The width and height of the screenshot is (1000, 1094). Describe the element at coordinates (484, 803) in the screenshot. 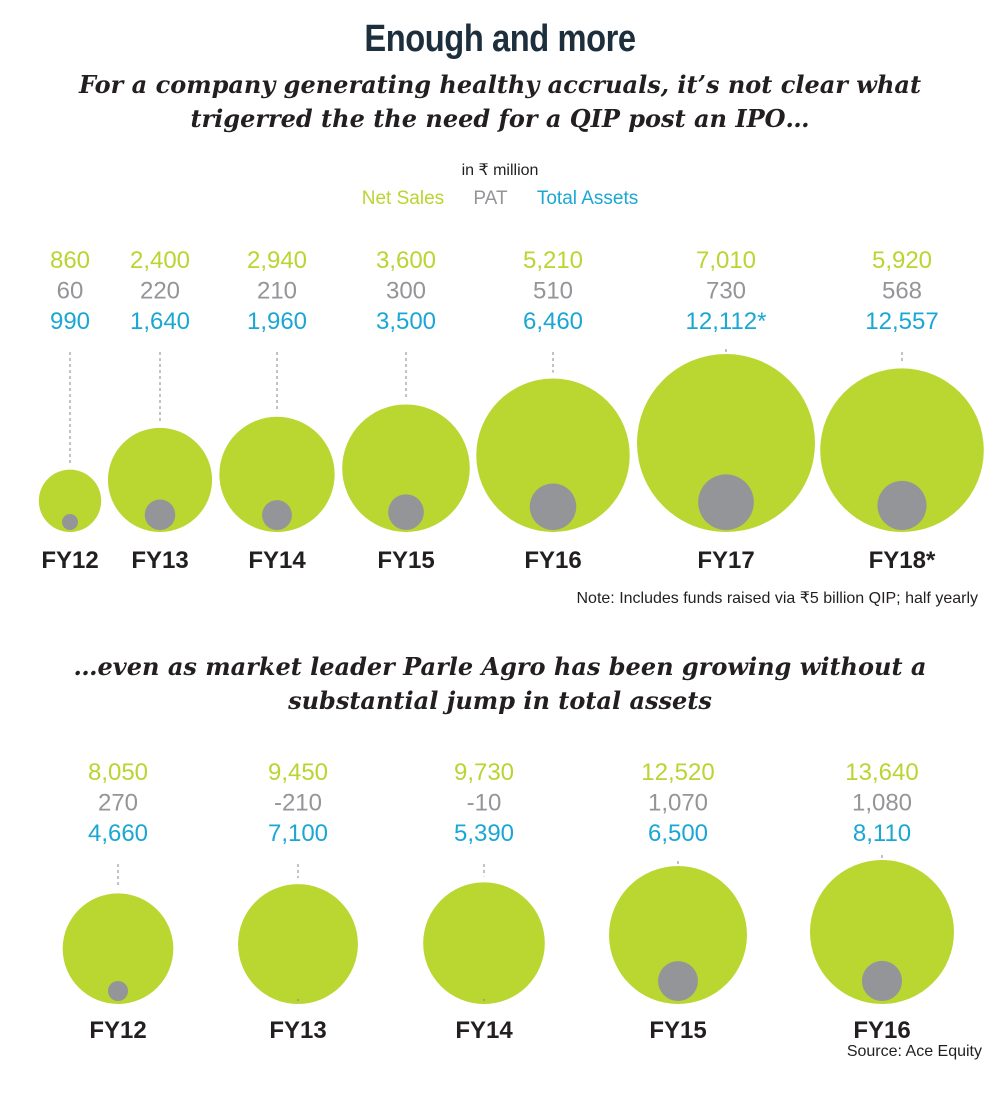

I see `value-pat-1-2: -10` at that location.